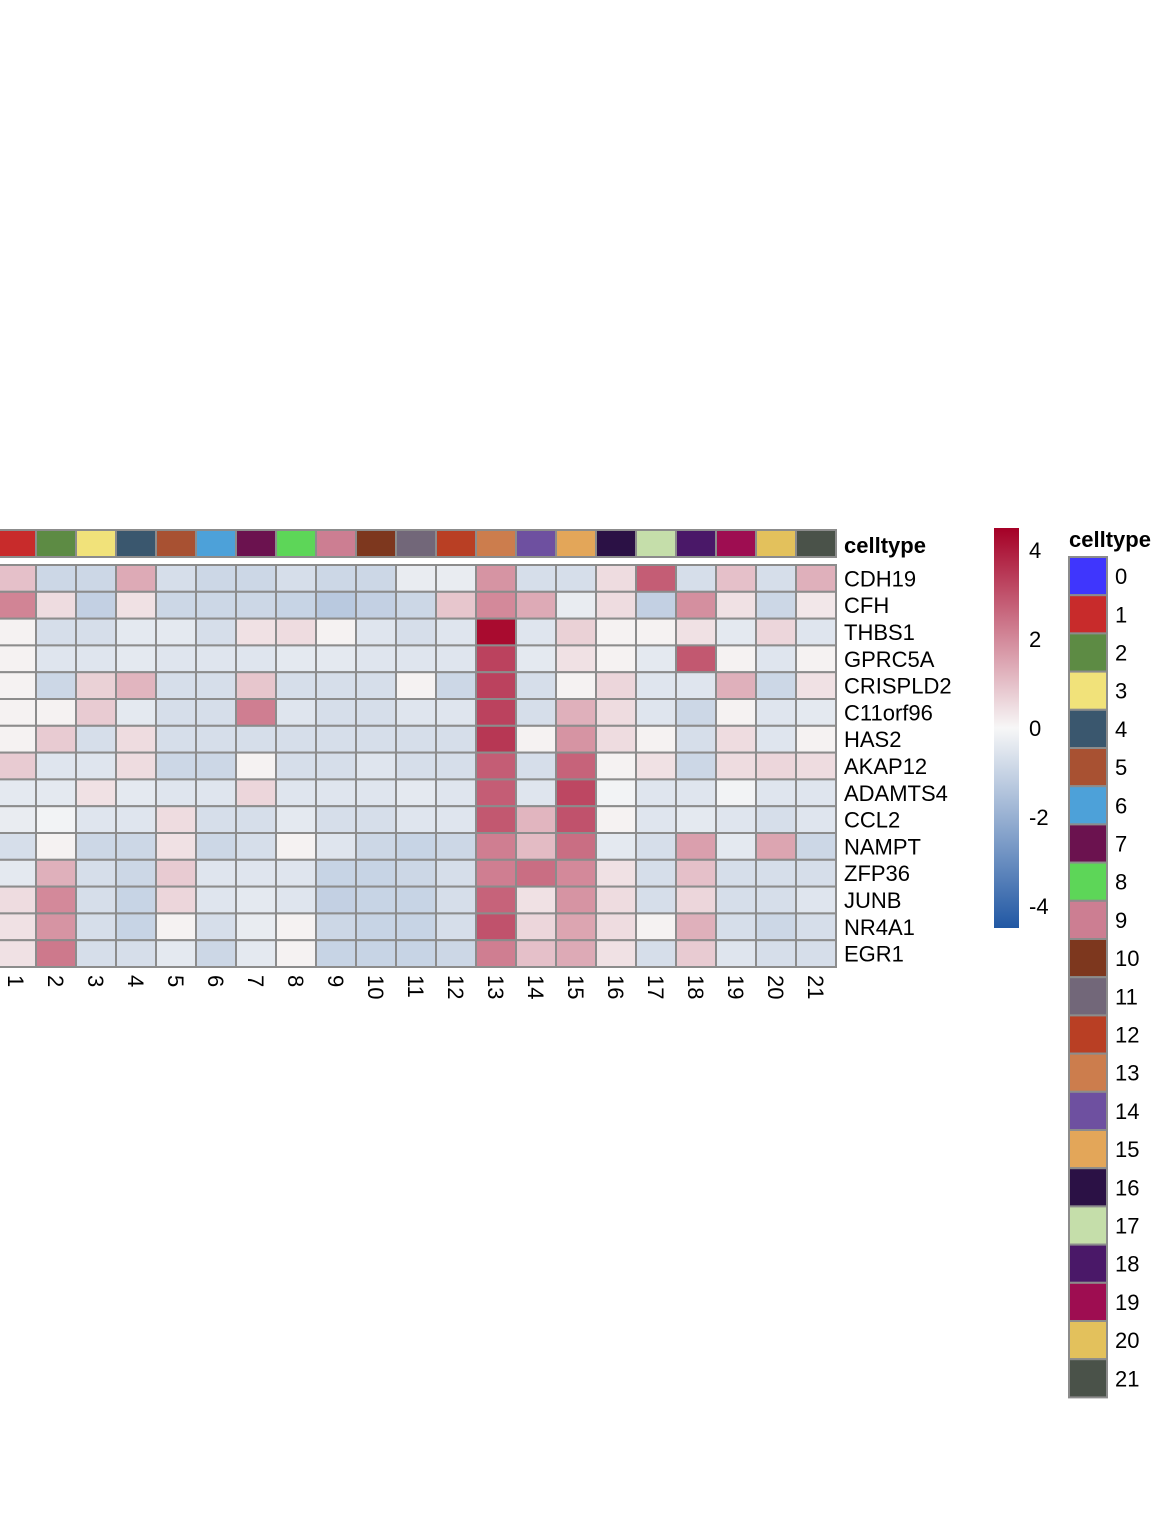  I want to click on row-label: NAMPT, so click(882, 846).